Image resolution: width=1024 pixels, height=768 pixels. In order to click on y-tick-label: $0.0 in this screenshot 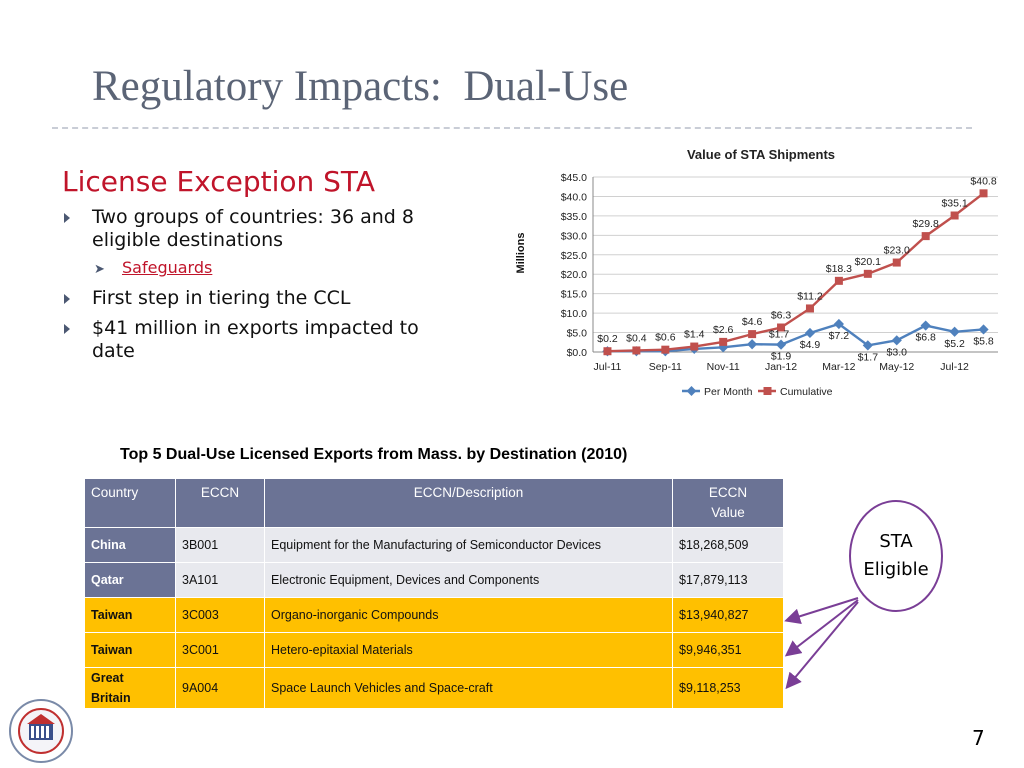, I will do `click(577, 353)`.